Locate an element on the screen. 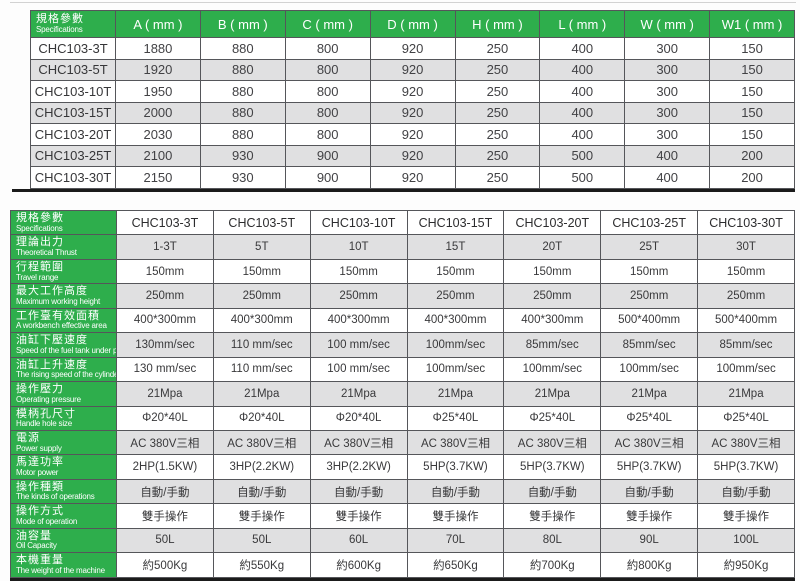 The height and width of the screenshot is (581, 800). data-row: CHC103-30T 2150 930 900 920 250 500 400 200 is located at coordinates (412, 177).